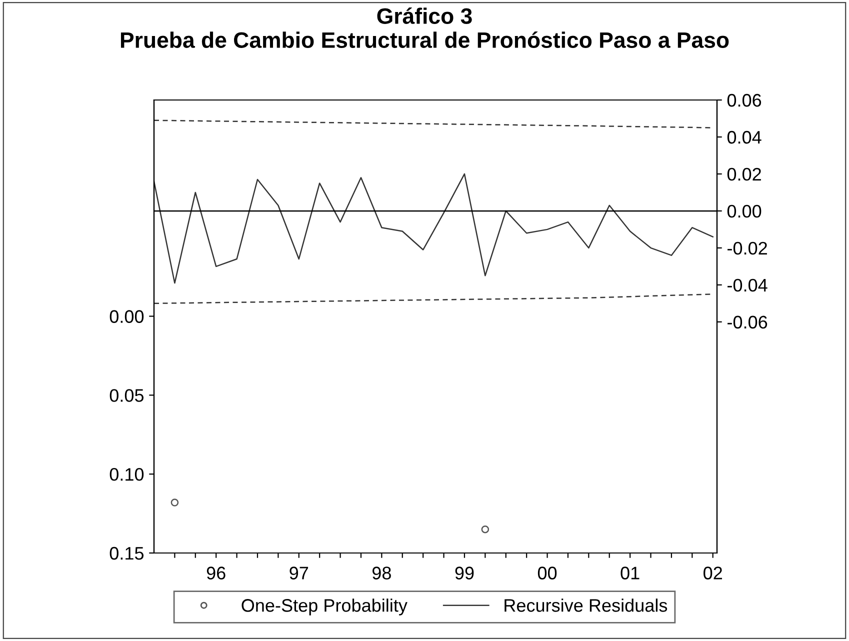  What do you see at coordinates (744, 174) in the screenshot?
I see `y2-tick-label: 0.02` at bounding box center [744, 174].